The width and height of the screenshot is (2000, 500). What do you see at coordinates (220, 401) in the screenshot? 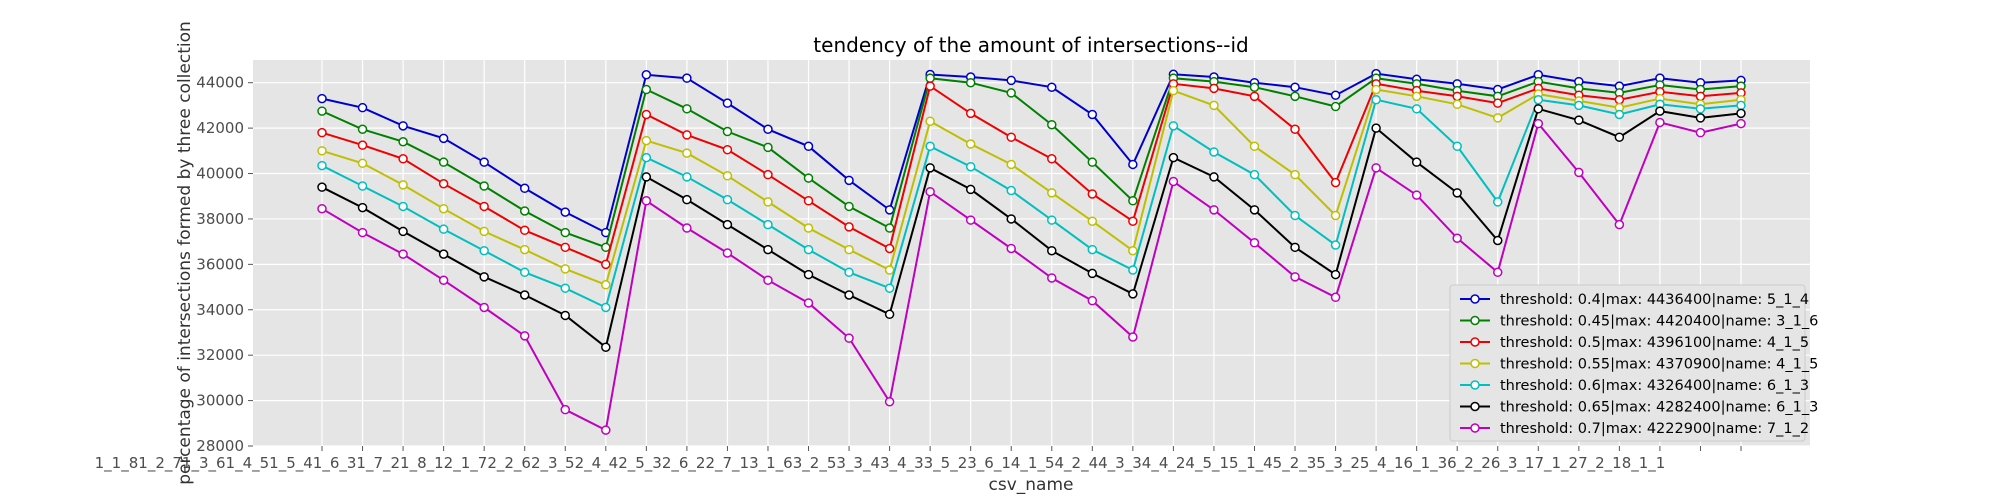
I see `y-tick-label: 30000` at bounding box center [220, 401].